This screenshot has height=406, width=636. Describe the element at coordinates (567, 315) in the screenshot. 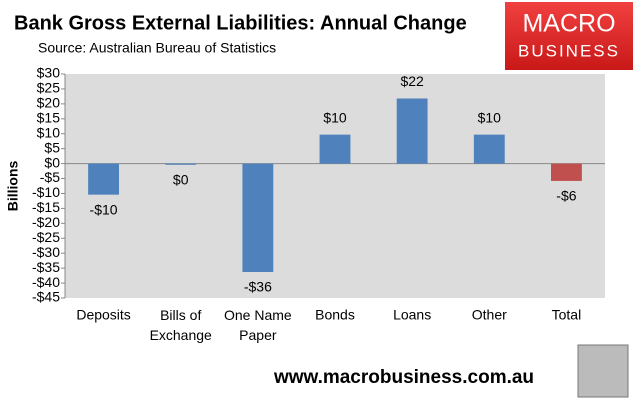

I see `x-tick-label: Total` at that location.